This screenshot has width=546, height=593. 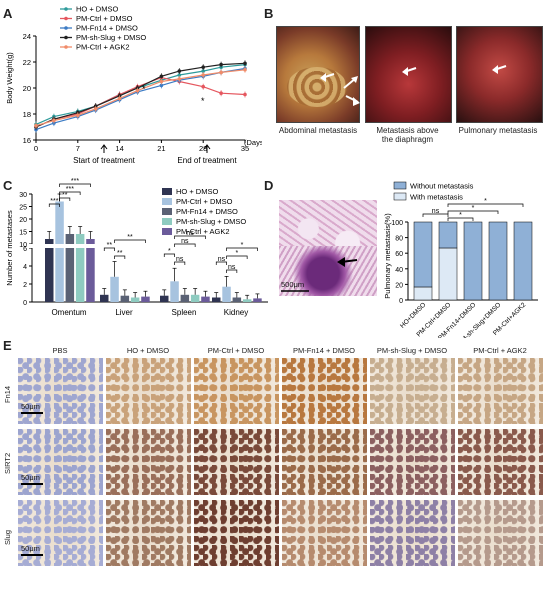 What do you see at coordinates (400, 185) in the screenshot?
I see `legend-swatch-without` at bounding box center [400, 185].